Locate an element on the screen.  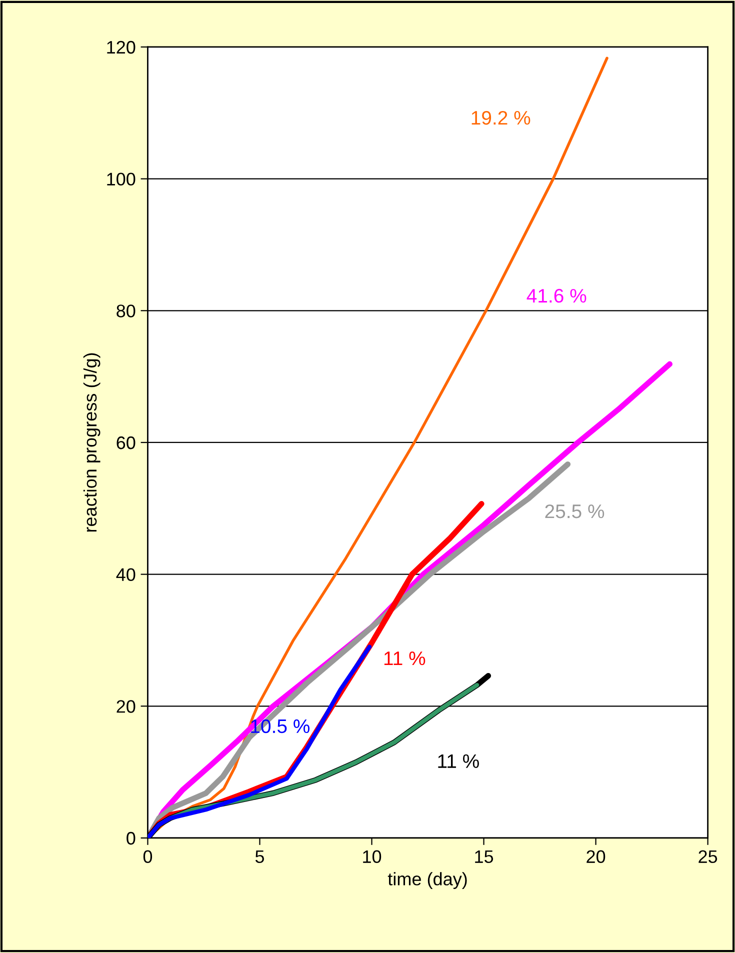
x-tick-label: 15 is located at coordinates (484, 857).